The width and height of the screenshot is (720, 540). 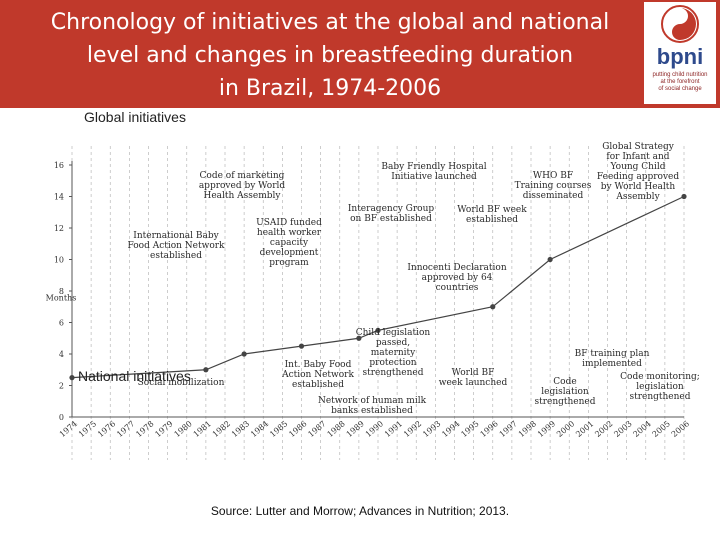 What do you see at coordinates (493, 307) in the screenshot?
I see `data-point-1996` at bounding box center [493, 307].